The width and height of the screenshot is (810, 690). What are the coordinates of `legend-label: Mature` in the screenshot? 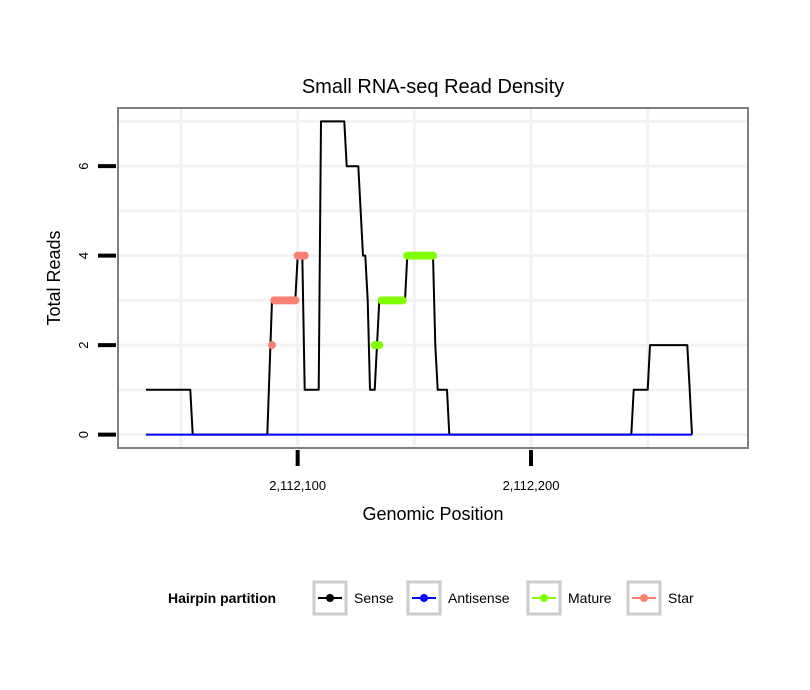 It's located at (590, 598).